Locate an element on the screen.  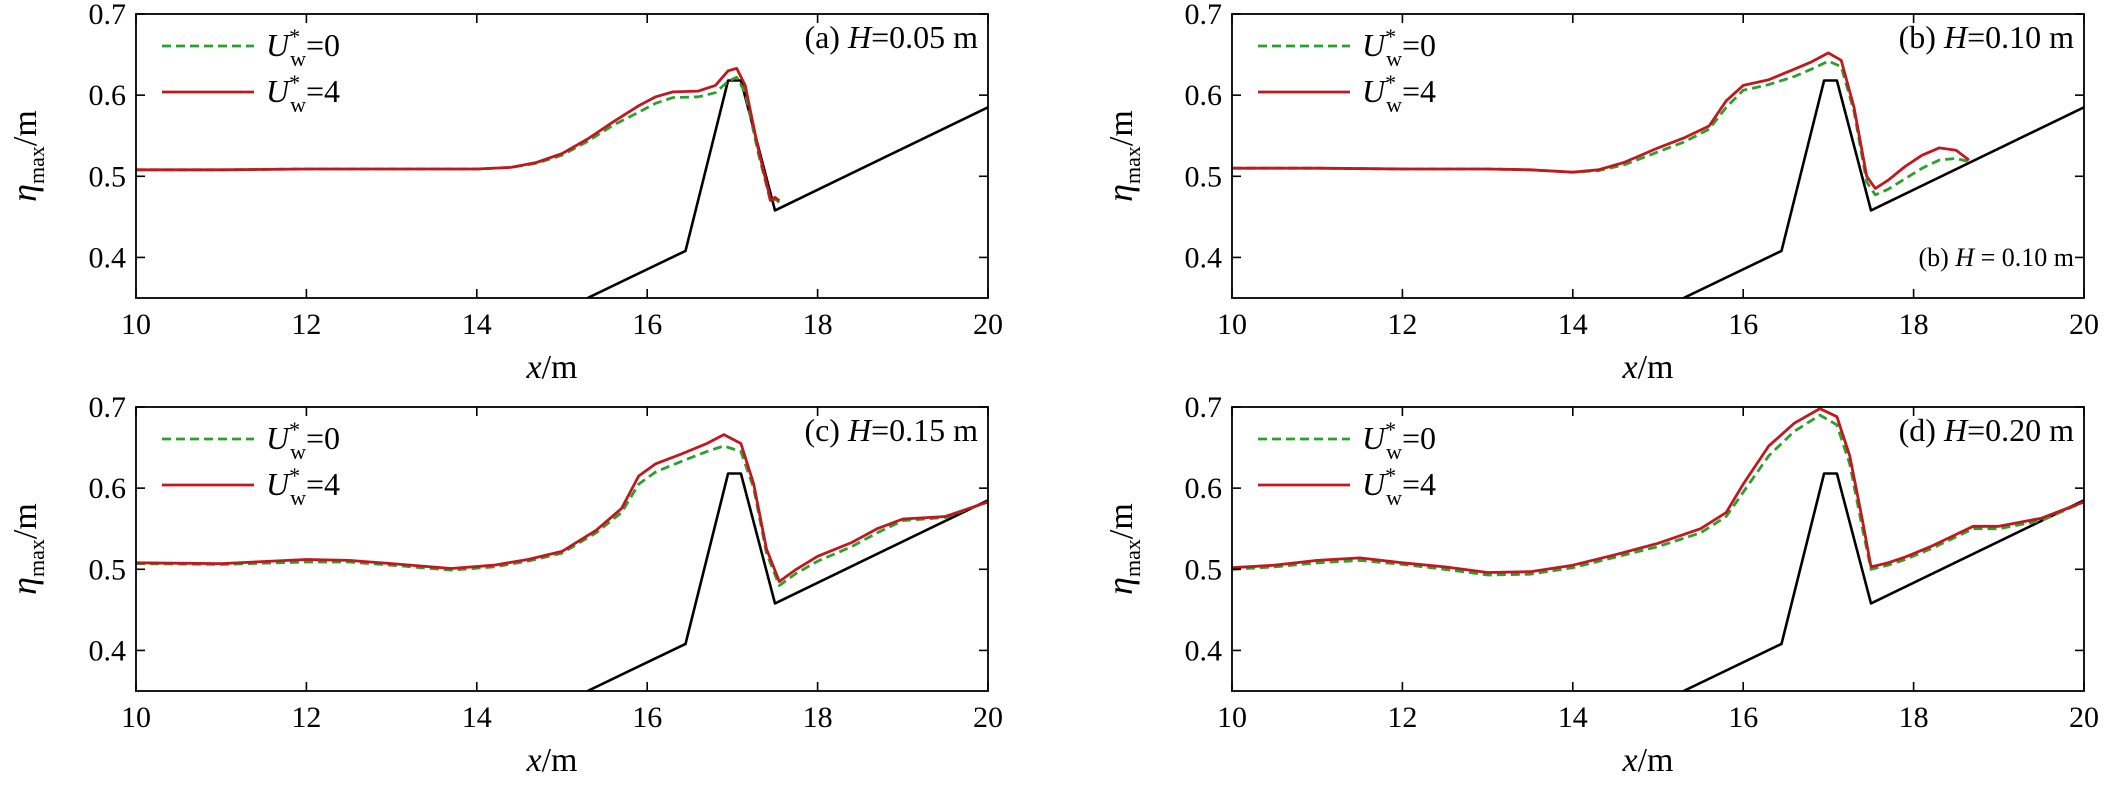
panel-title: (a) H=0.05 m is located at coordinates (891, 37).